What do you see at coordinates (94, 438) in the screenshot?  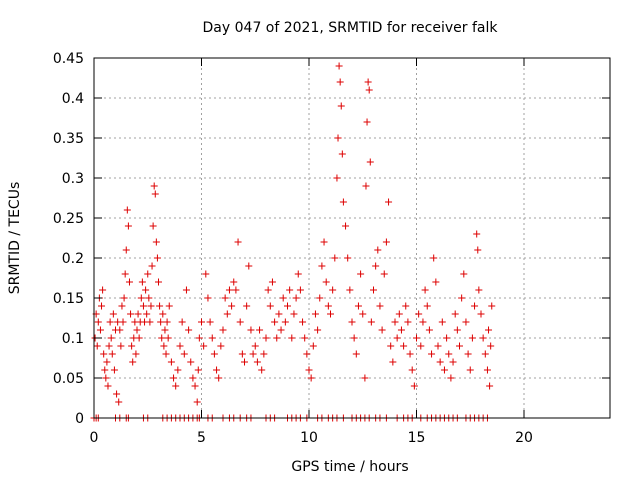 I see `x-tick-label: 0` at bounding box center [94, 438].